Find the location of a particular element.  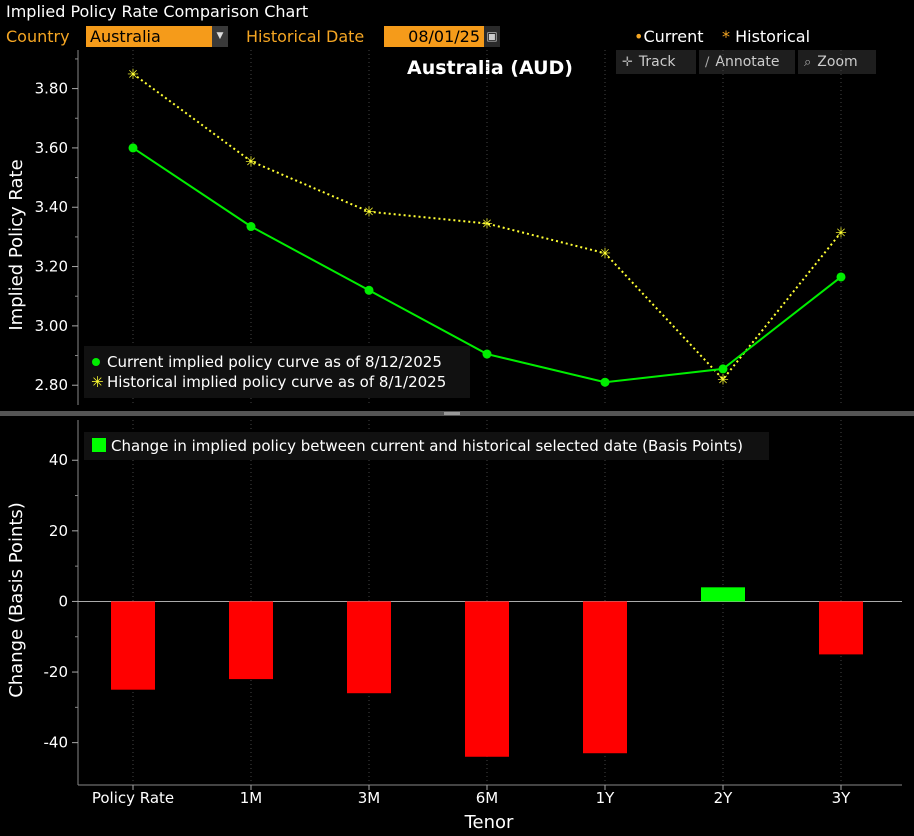

country-label: Country is located at coordinates (38, 36).